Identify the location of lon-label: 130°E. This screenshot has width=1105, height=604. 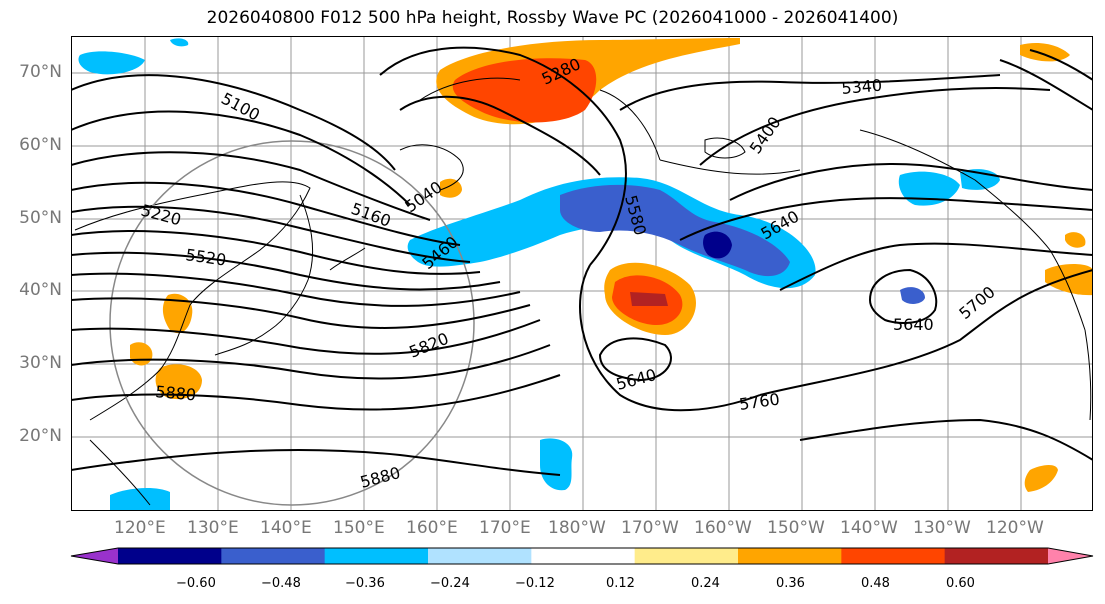
(213, 528).